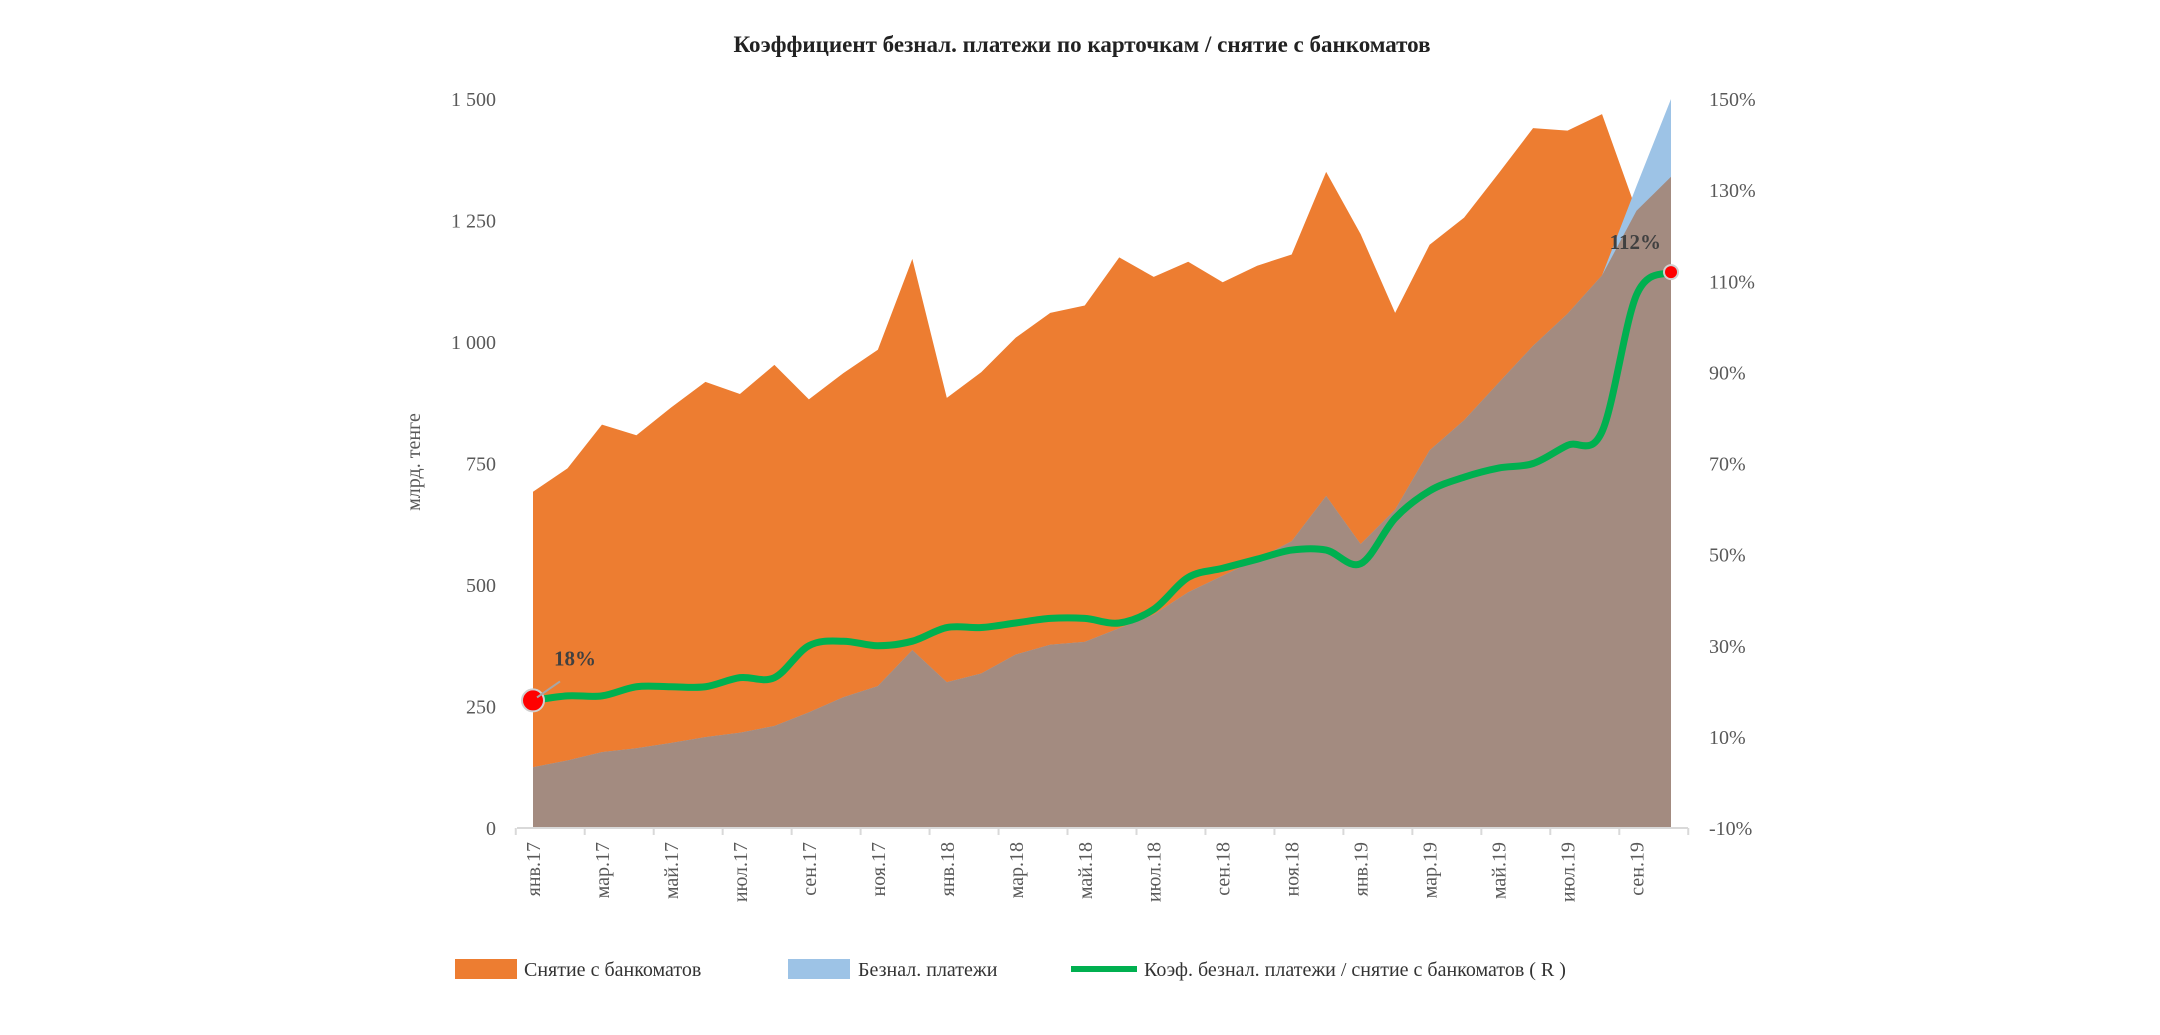 The image size is (2160, 1035). What do you see at coordinates (534, 869) in the screenshot?
I see `x-tick-label: янв.17` at bounding box center [534, 869].